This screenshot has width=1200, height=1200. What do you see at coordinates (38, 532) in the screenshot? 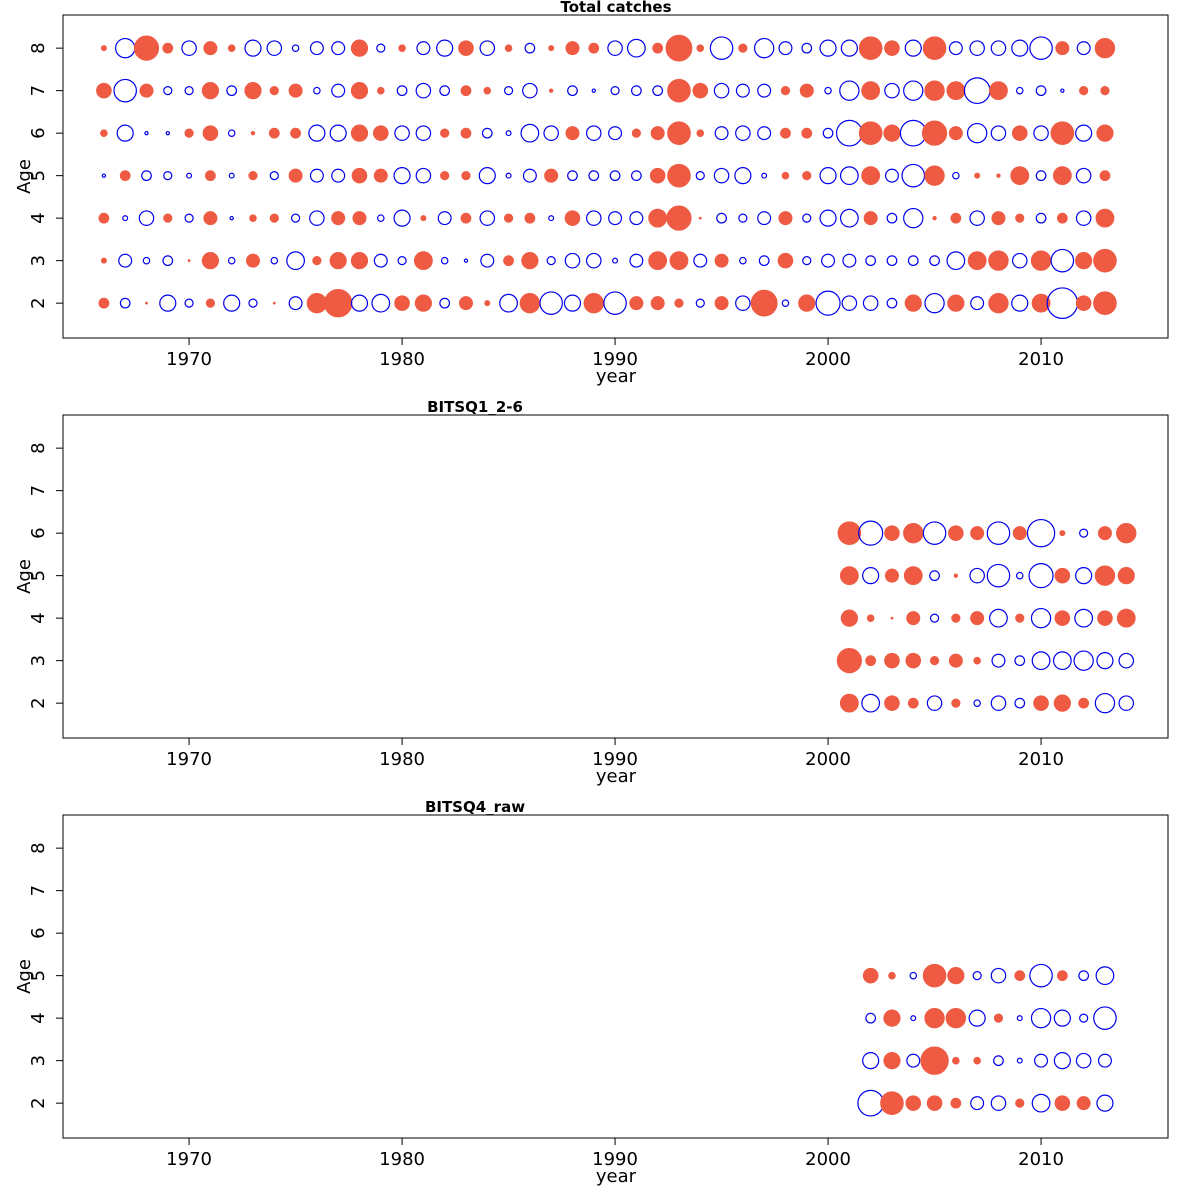
I see `y-tick-label: 6` at bounding box center [38, 532].